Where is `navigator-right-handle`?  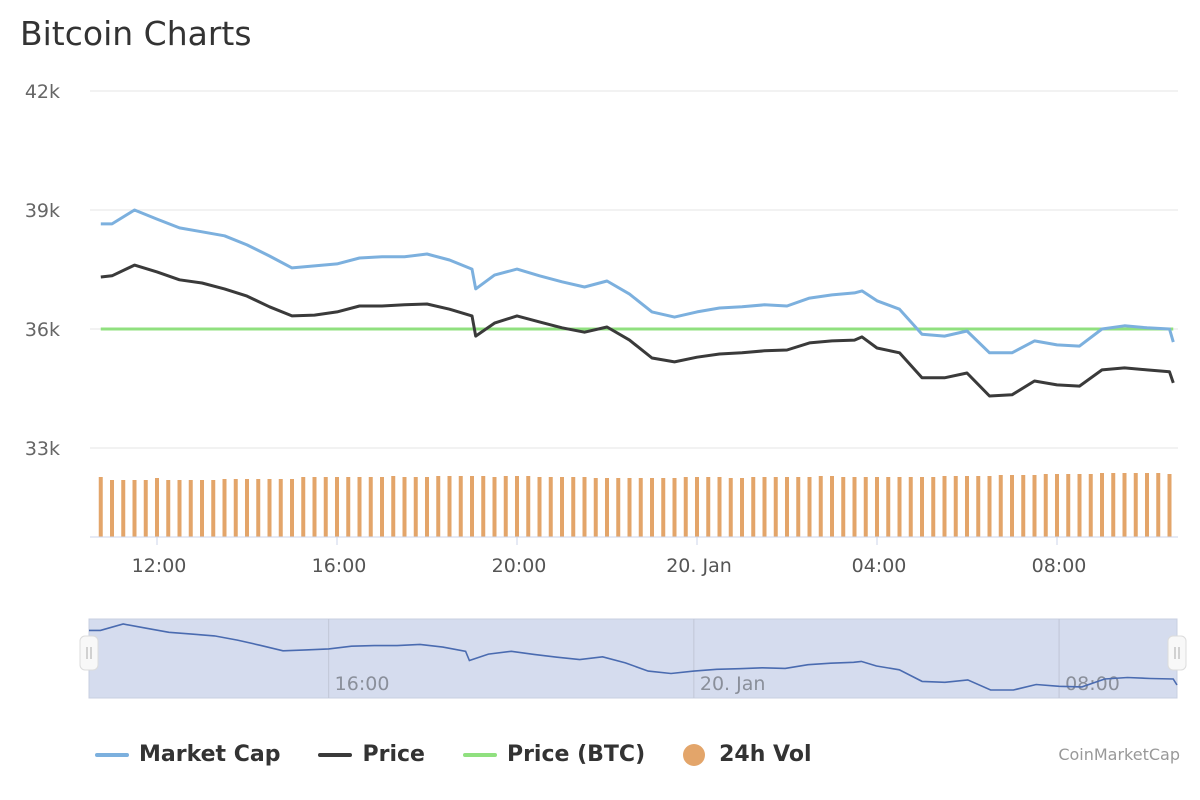 navigator-right-handle is located at coordinates (1177, 653).